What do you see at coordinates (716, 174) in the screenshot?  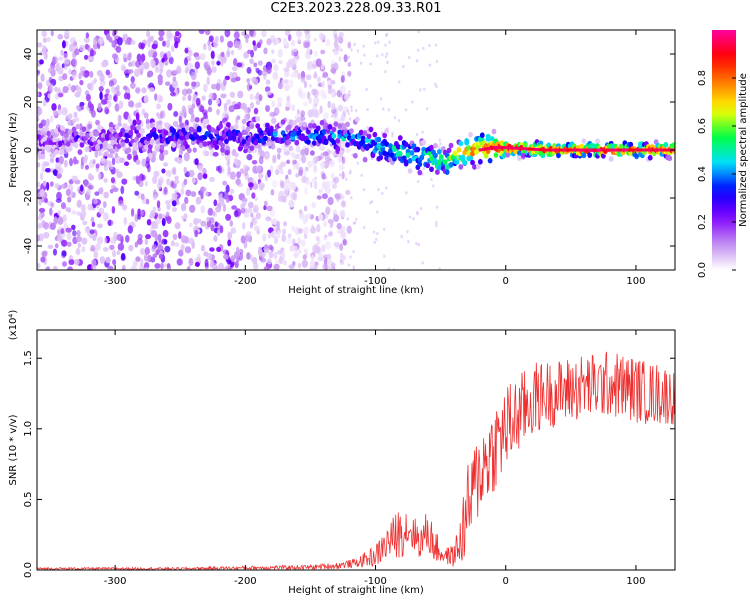 I see `colorbar-ticks: 0.0 0.2 0.4 0.6 0.8` at bounding box center [716, 174].